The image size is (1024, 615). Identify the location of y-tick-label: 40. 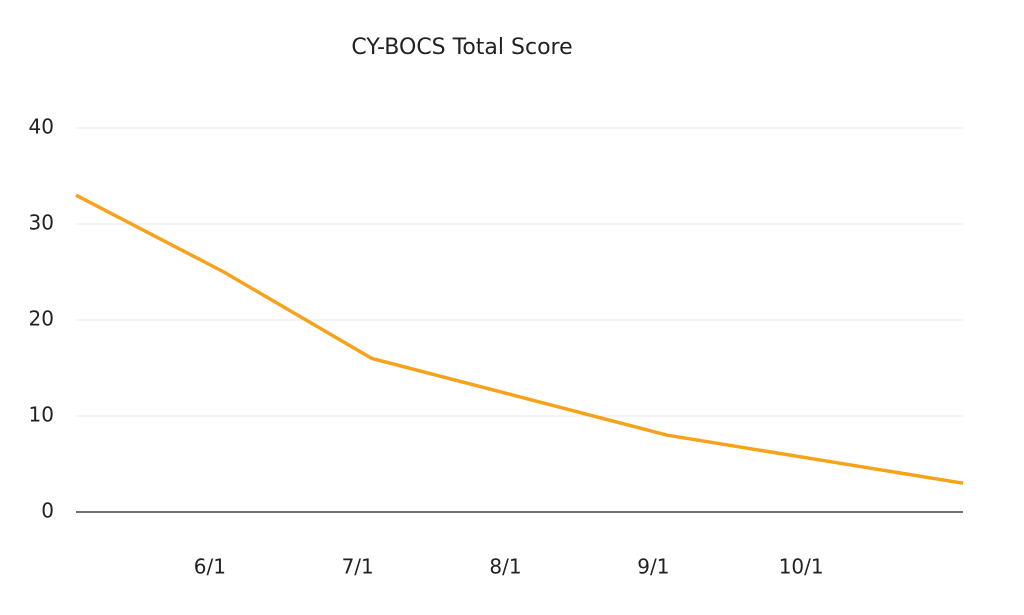
(41, 127).